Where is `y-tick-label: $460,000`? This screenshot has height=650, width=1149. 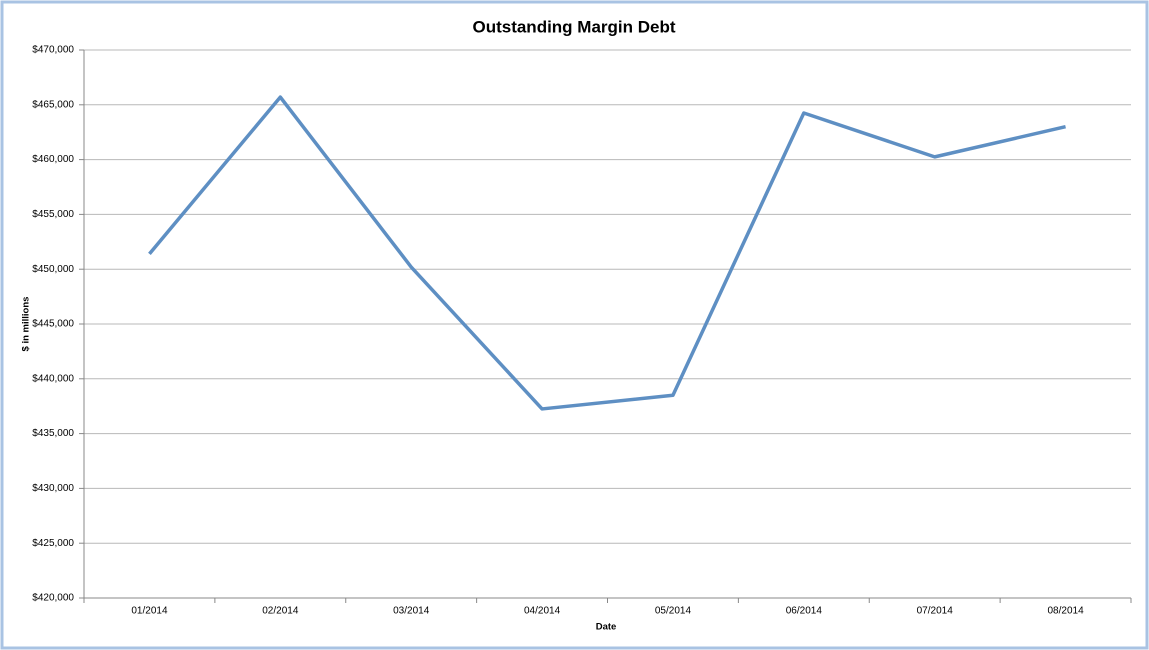 y-tick-label: $460,000 is located at coordinates (53, 159).